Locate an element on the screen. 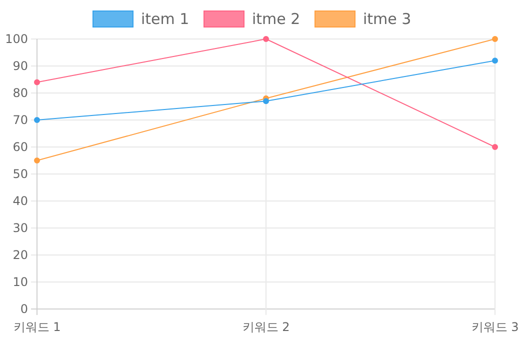 This screenshot has height=341, width=519. legend-label: itme 3 is located at coordinates (387, 19).